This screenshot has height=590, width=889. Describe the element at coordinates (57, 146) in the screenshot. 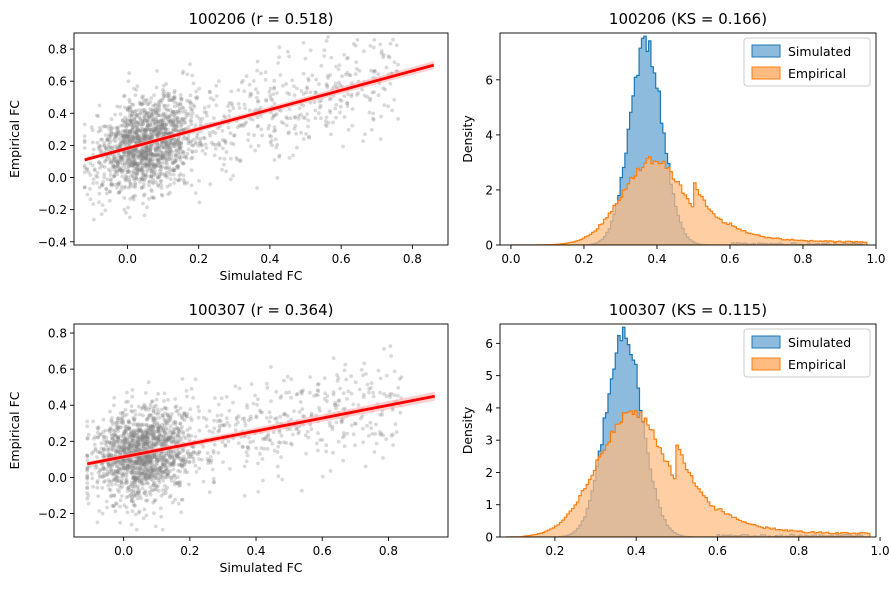

I see `y-tick-label: 0.2` at that location.